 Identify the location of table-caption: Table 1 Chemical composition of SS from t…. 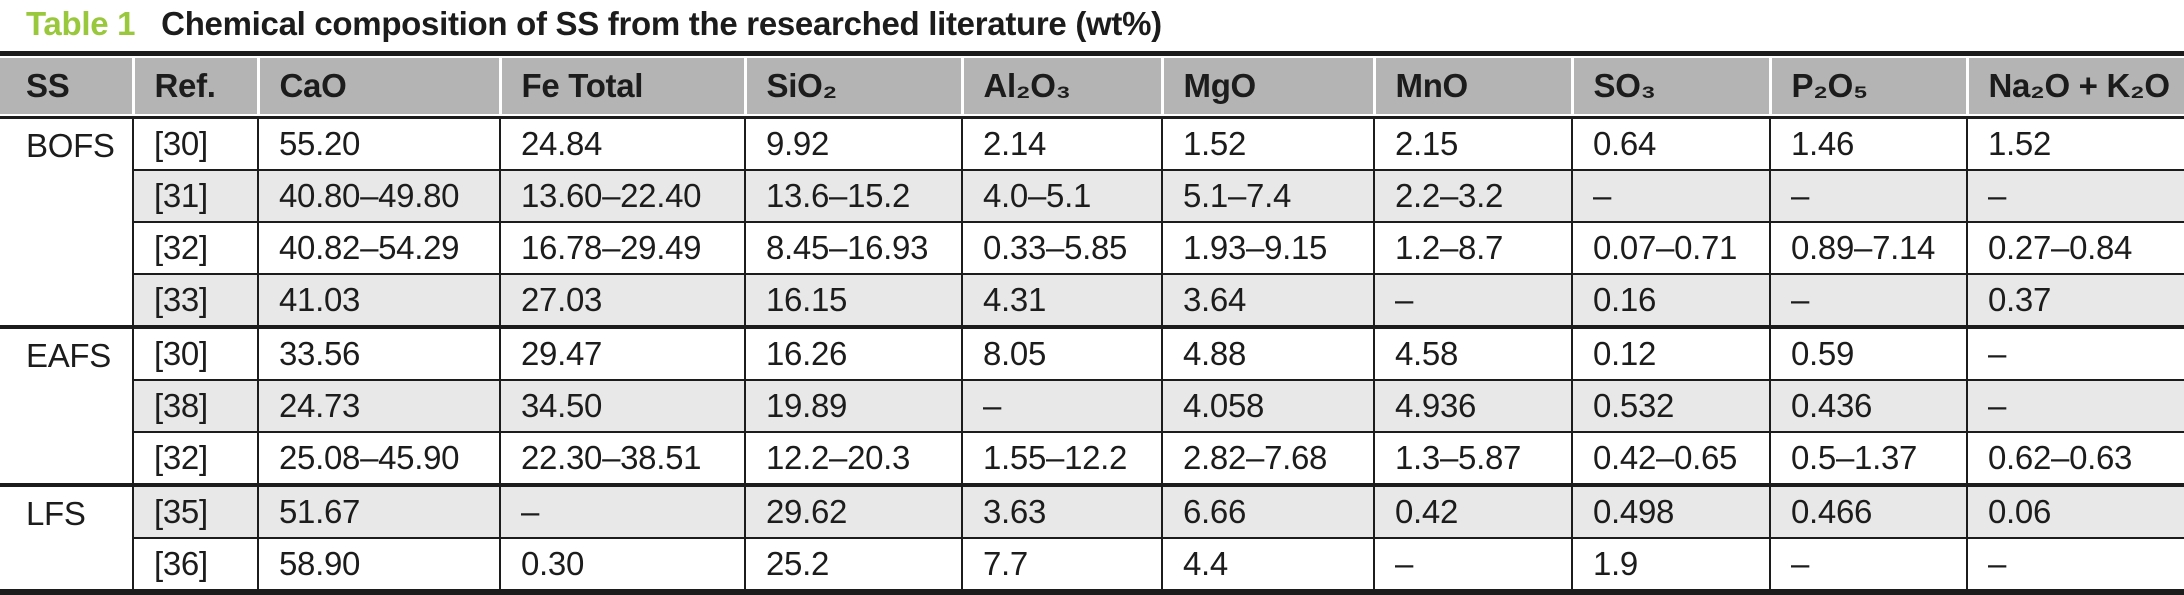
(1092, 25).